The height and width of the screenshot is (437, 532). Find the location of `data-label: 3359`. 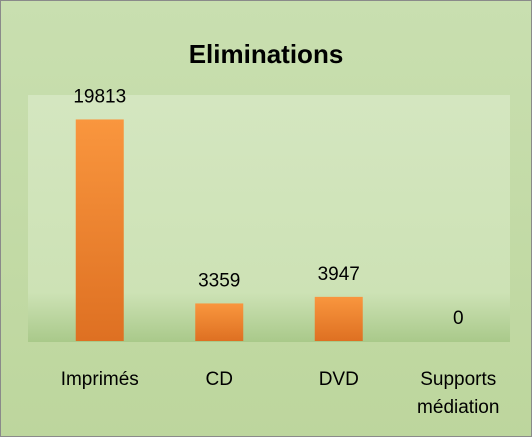

data-label: 3359 is located at coordinates (219, 280).